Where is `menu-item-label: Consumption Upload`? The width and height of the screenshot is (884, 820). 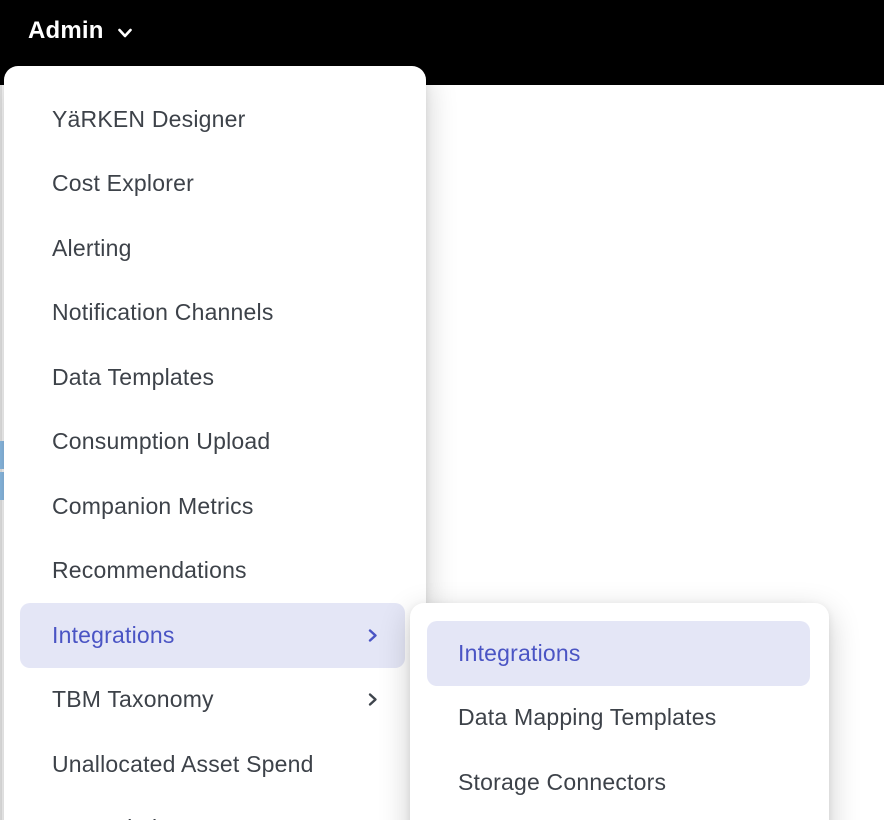 menu-item-label: Consumption Upload is located at coordinates (161, 441).